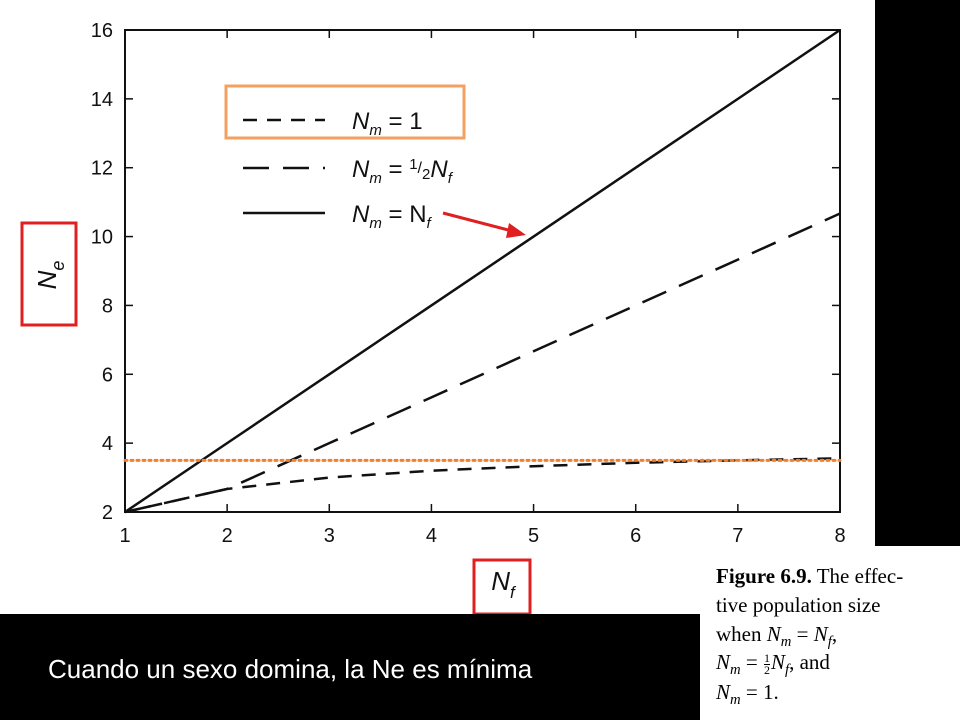 This screenshot has height=720, width=960. I want to click on y-tick-label: 10, so click(102, 238).